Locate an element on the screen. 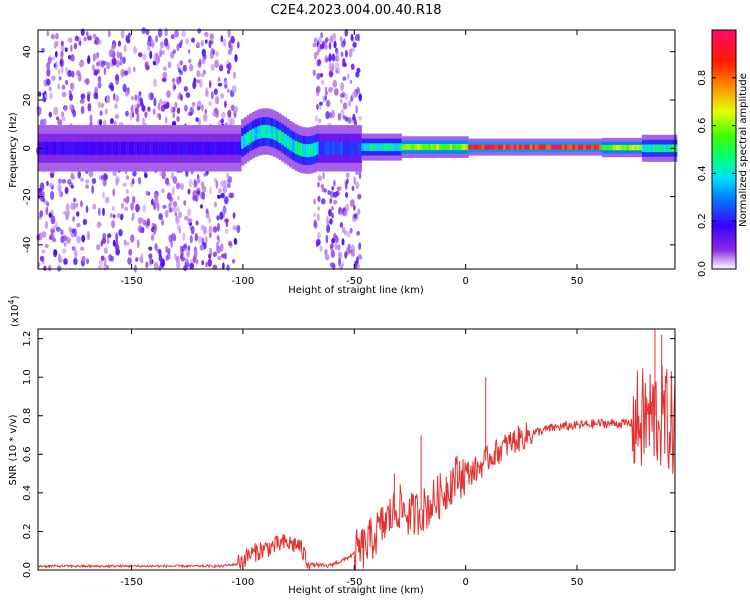 Image resolution: width=750 pixels, height=600 pixels. y-tick-label: 0.6 is located at coordinates (27, 454).